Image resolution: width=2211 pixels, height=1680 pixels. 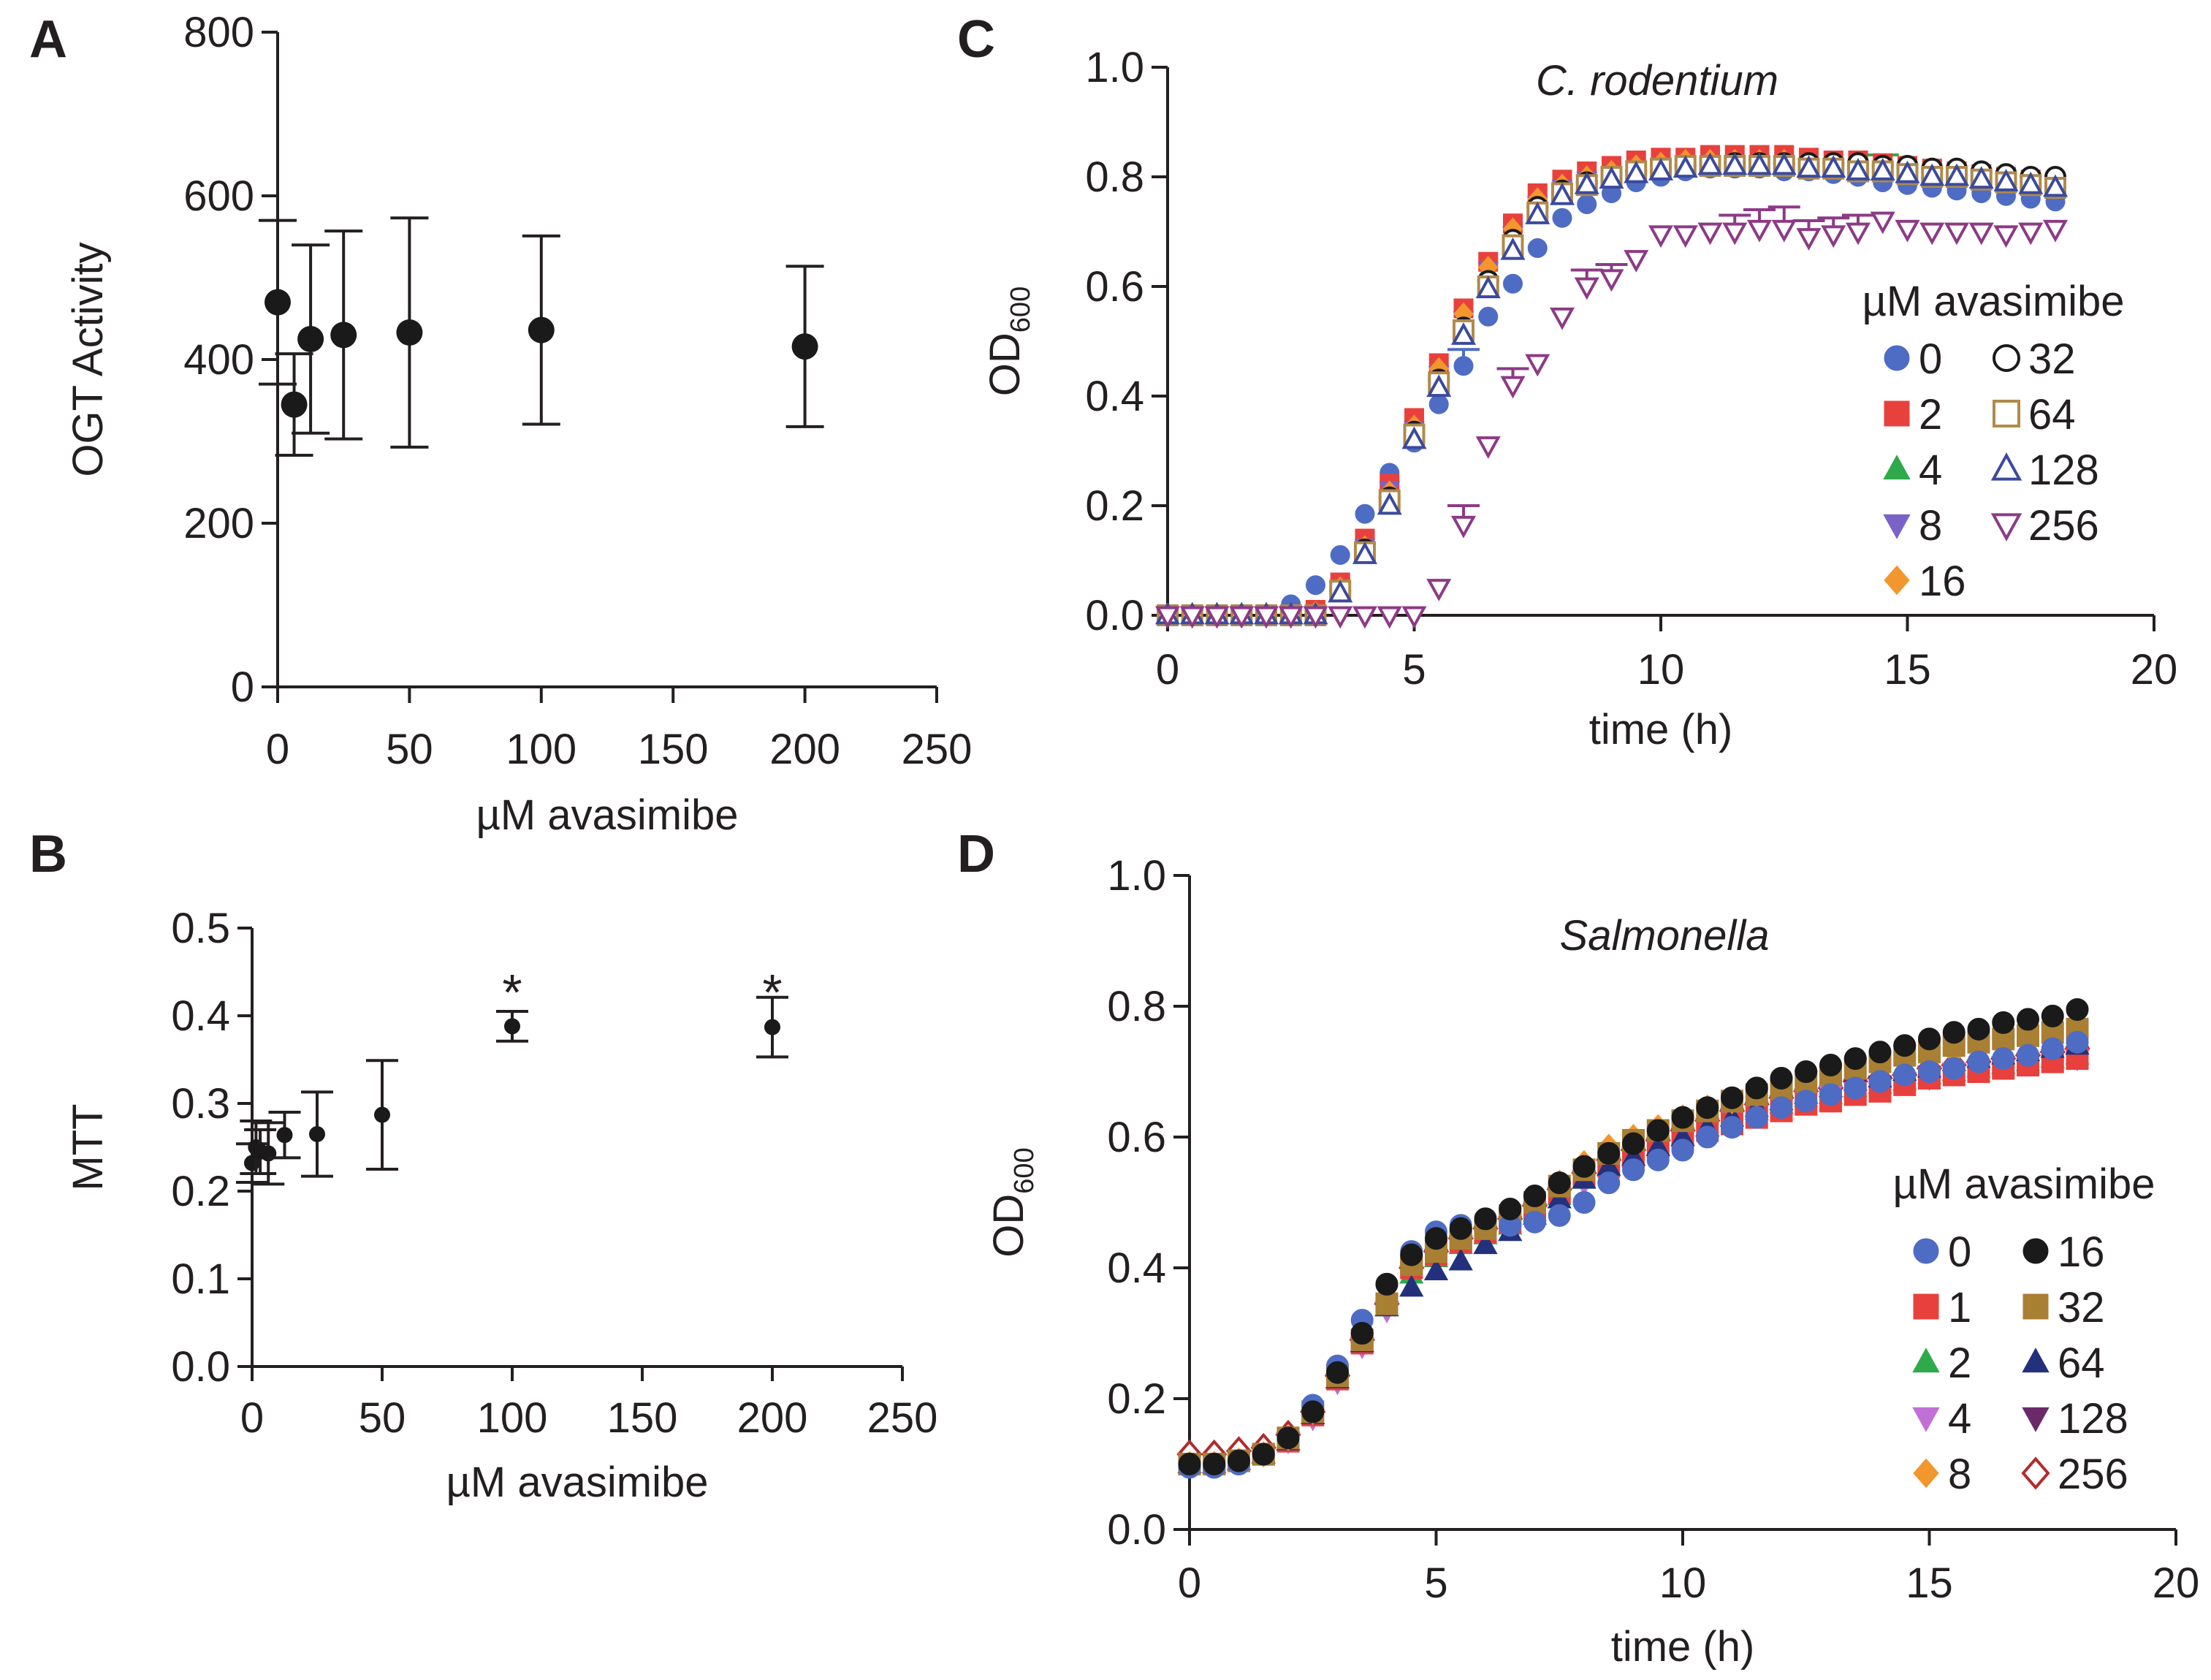 What do you see at coordinates (1005, 364) in the screenshot?
I see `y-axis-title-text: OD` at bounding box center [1005, 364].